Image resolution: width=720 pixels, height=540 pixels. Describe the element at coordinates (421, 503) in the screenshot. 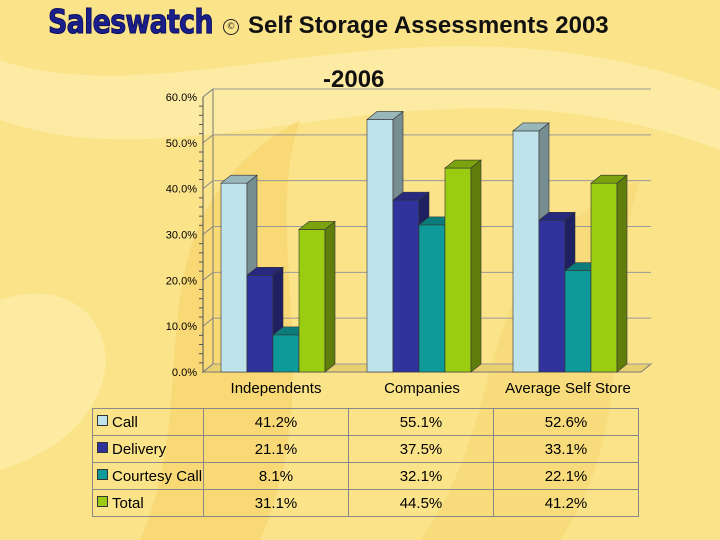

I see `table-cell: 44.5%` at that location.